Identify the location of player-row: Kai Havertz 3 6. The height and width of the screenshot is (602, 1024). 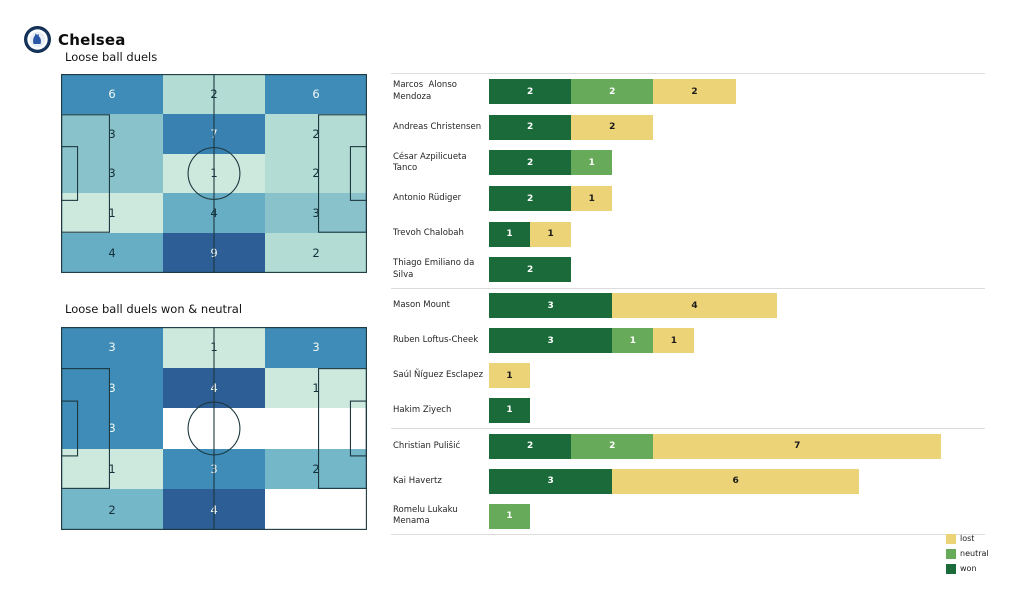
(688, 481).